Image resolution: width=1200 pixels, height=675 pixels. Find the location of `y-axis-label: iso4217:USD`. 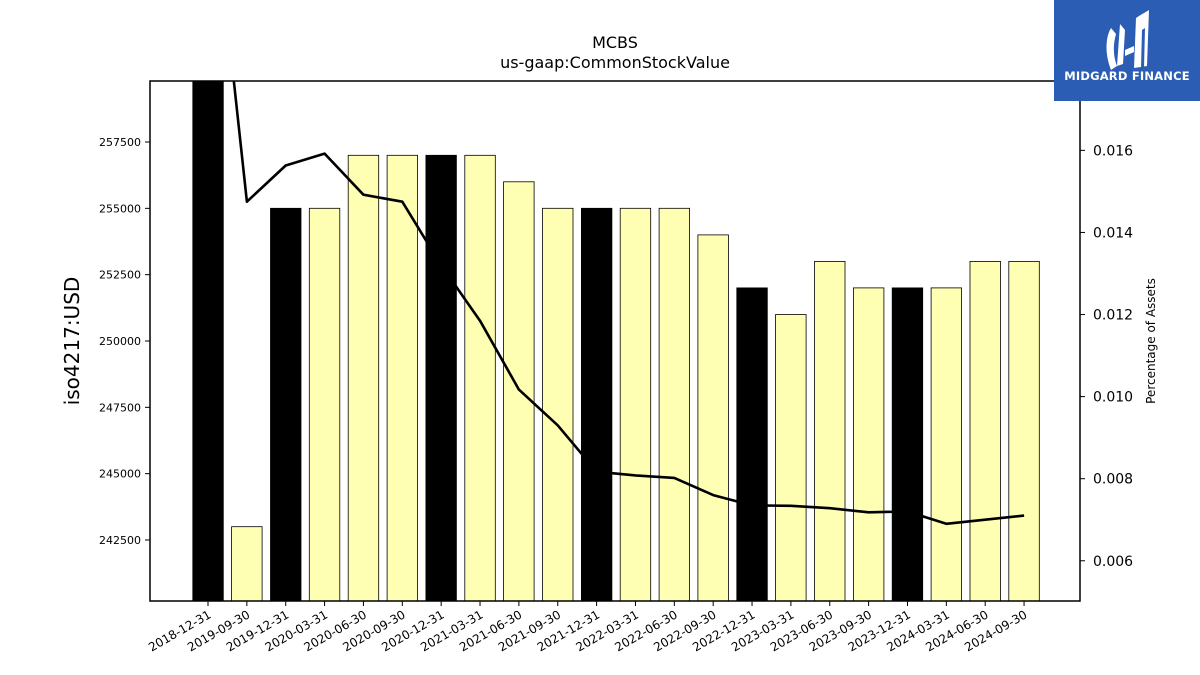

y-axis-label: iso4217:USD is located at coordinates (72, 341).